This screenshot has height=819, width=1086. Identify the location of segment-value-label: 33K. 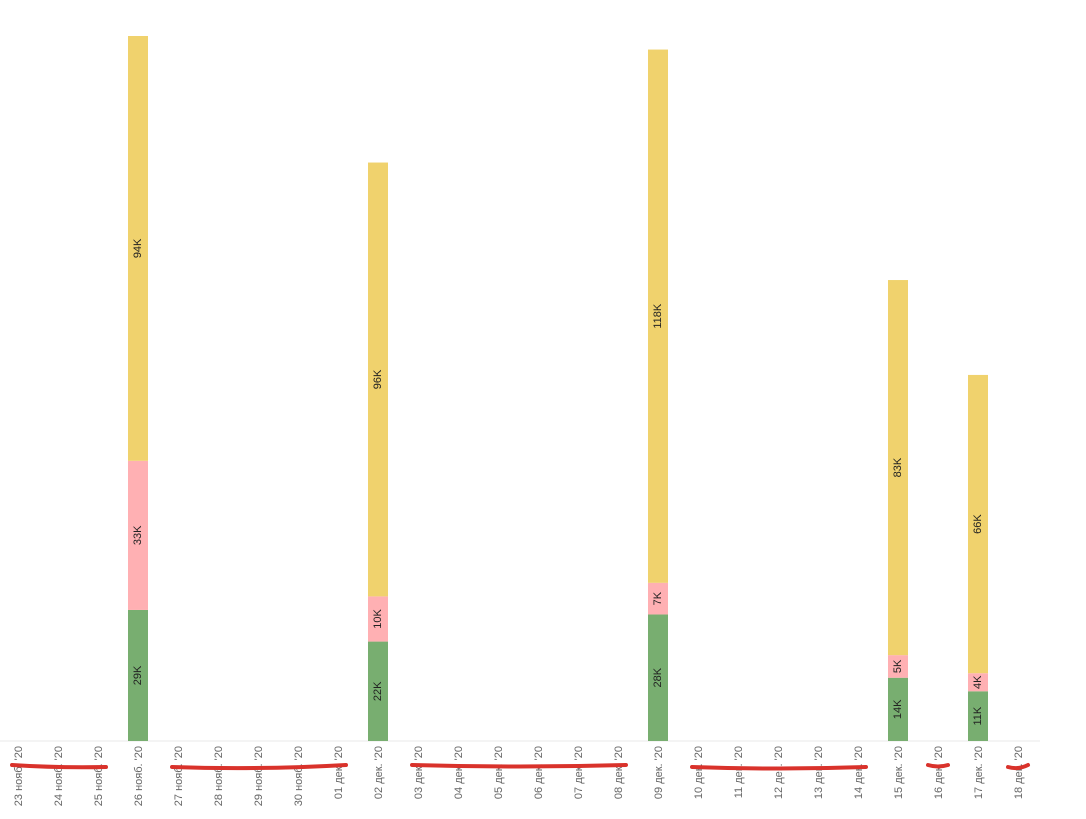
(138, 535).